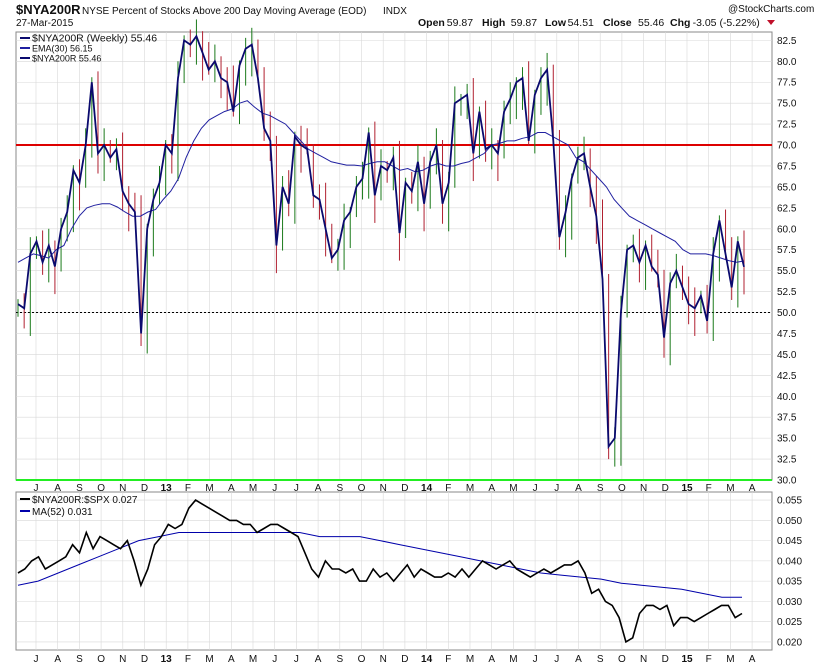 Image resolution: width=820 pixels, height=668 pixels. I want to click on stat-label-open: Open, so click(431, 23).